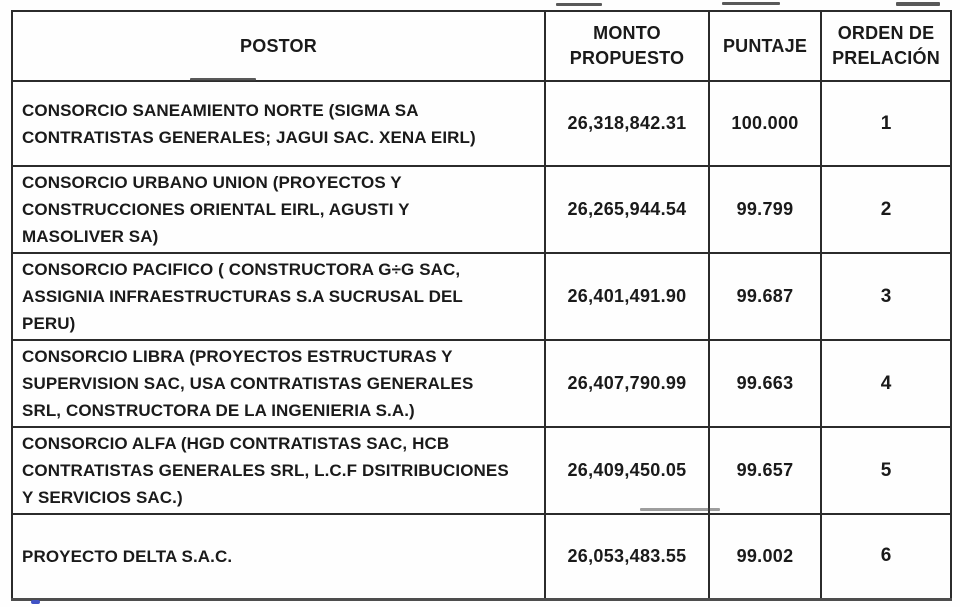 This screenshot has height=607, width=960. What do you see at coordinates (278, 46) in the screenshot?
I see `column-header-postor: POSTOR` at bounding box center [278, 46].